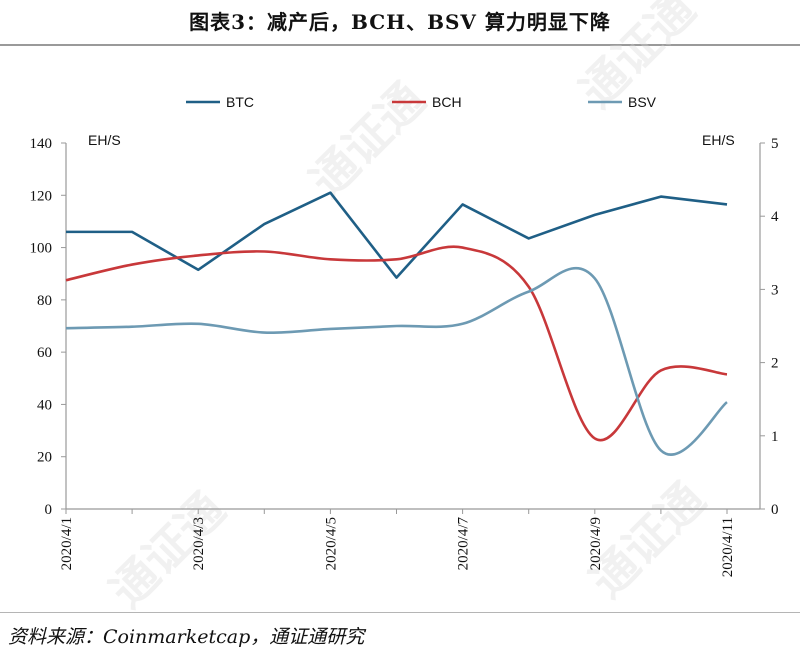 The height and width of the screenshot is (653, 800). I want to click on x-tick-label: 2020/4/9, so click(596, 543).